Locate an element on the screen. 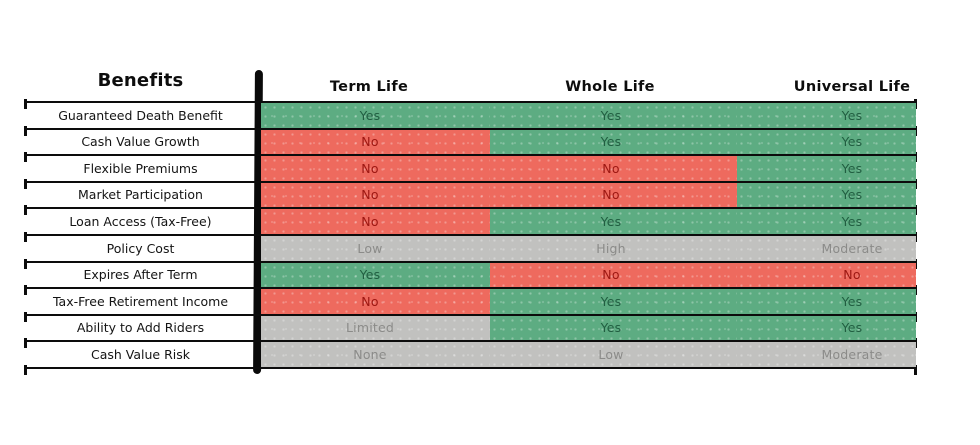 The width and height of the screenshot is (980, 445). column-header-term-life: Term Life is located at coordinates (369, 87).